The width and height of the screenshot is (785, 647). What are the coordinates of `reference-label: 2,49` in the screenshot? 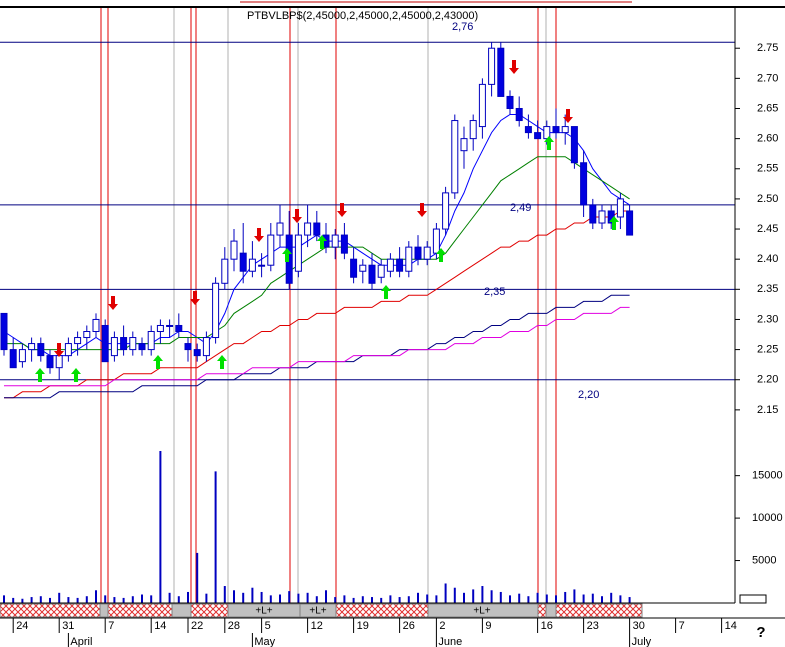 It's located at (520, 208).